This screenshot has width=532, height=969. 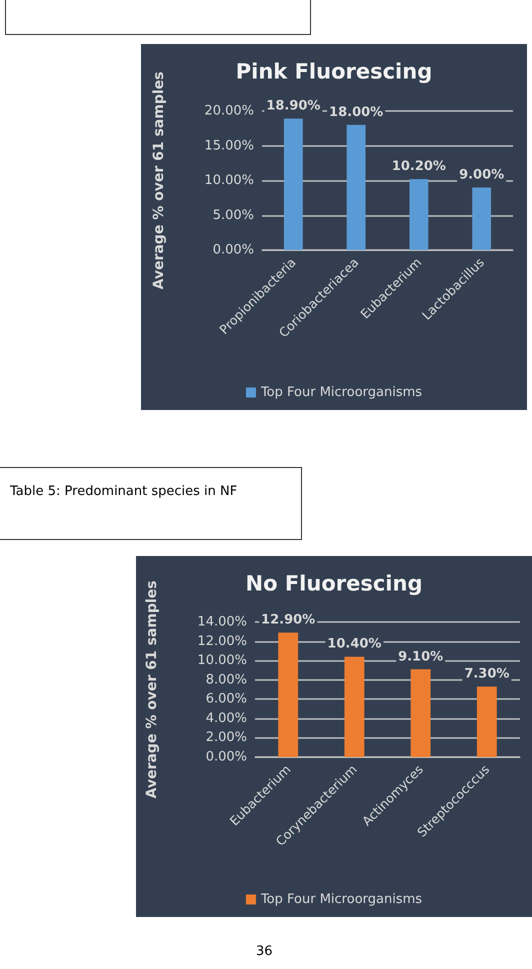 What do you see at coordinates (293, 106) in the screenshot?
I see `data-label: 18.90%` at bounding box center [293, 106].